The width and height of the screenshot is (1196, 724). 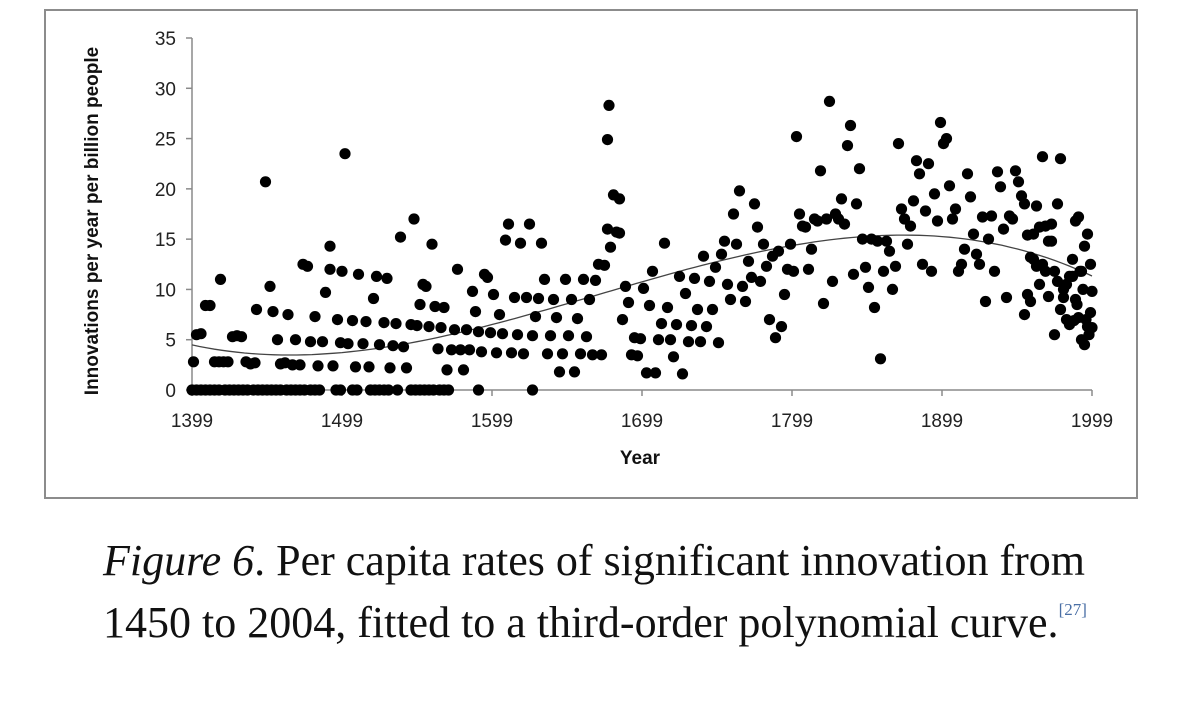 I want to click on caption-figure-label: Figure 6, so click(x=179, y=560).